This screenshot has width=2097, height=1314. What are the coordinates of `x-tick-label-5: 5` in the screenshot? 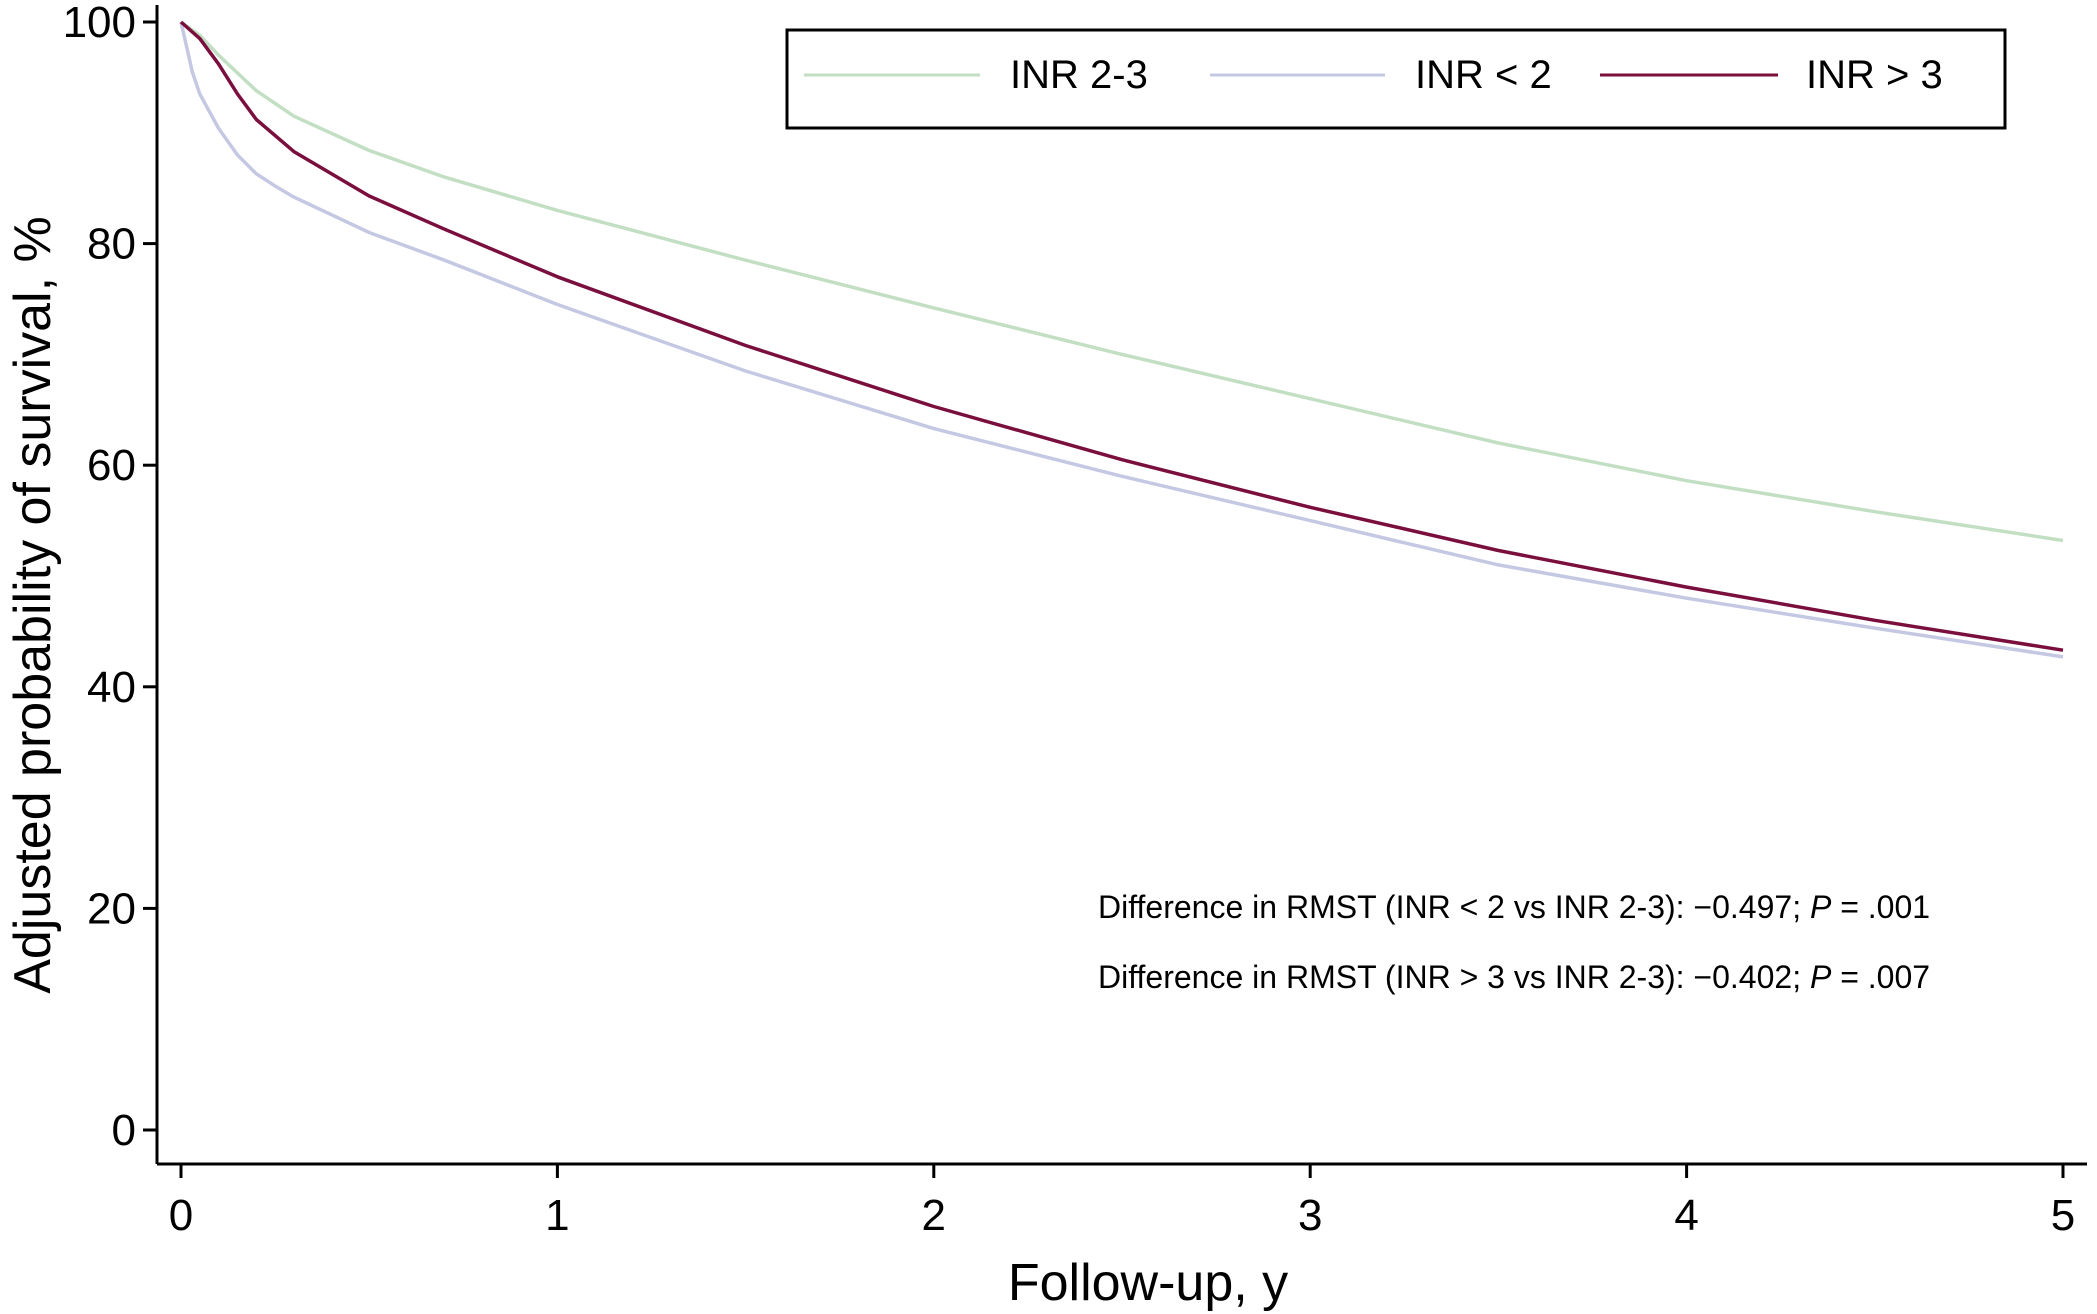 It's located at (2063, 1215).